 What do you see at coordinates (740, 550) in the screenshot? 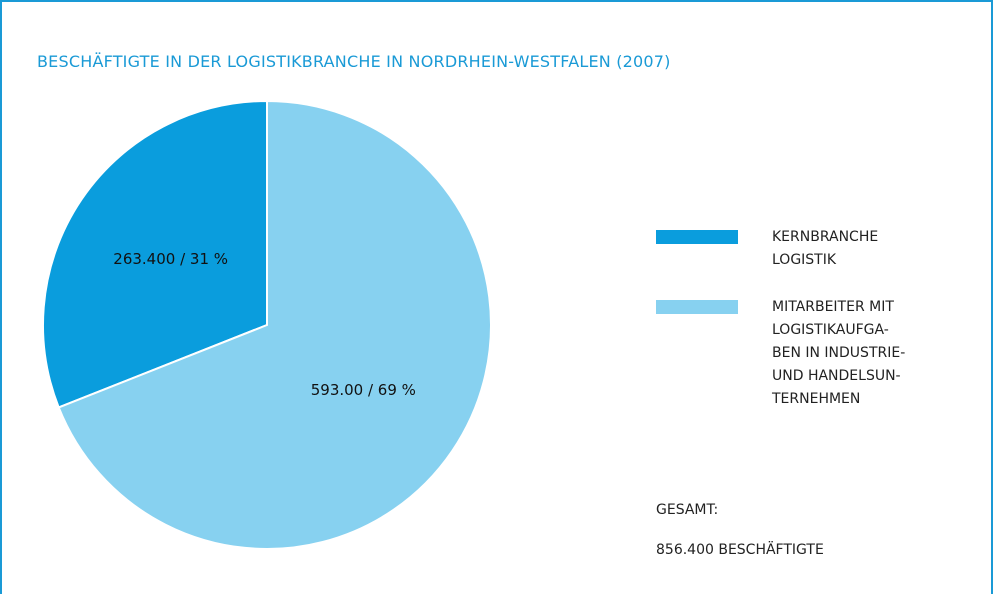
I see `annotation: 856.400 BESCHÄFTIGTE` at bounding box center [740, 550].